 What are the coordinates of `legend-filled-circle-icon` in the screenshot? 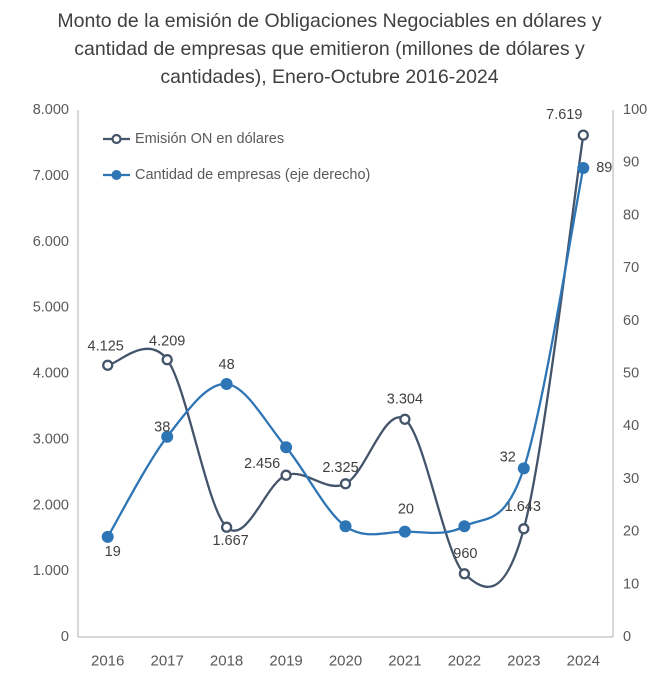 It's located at (116, 175).